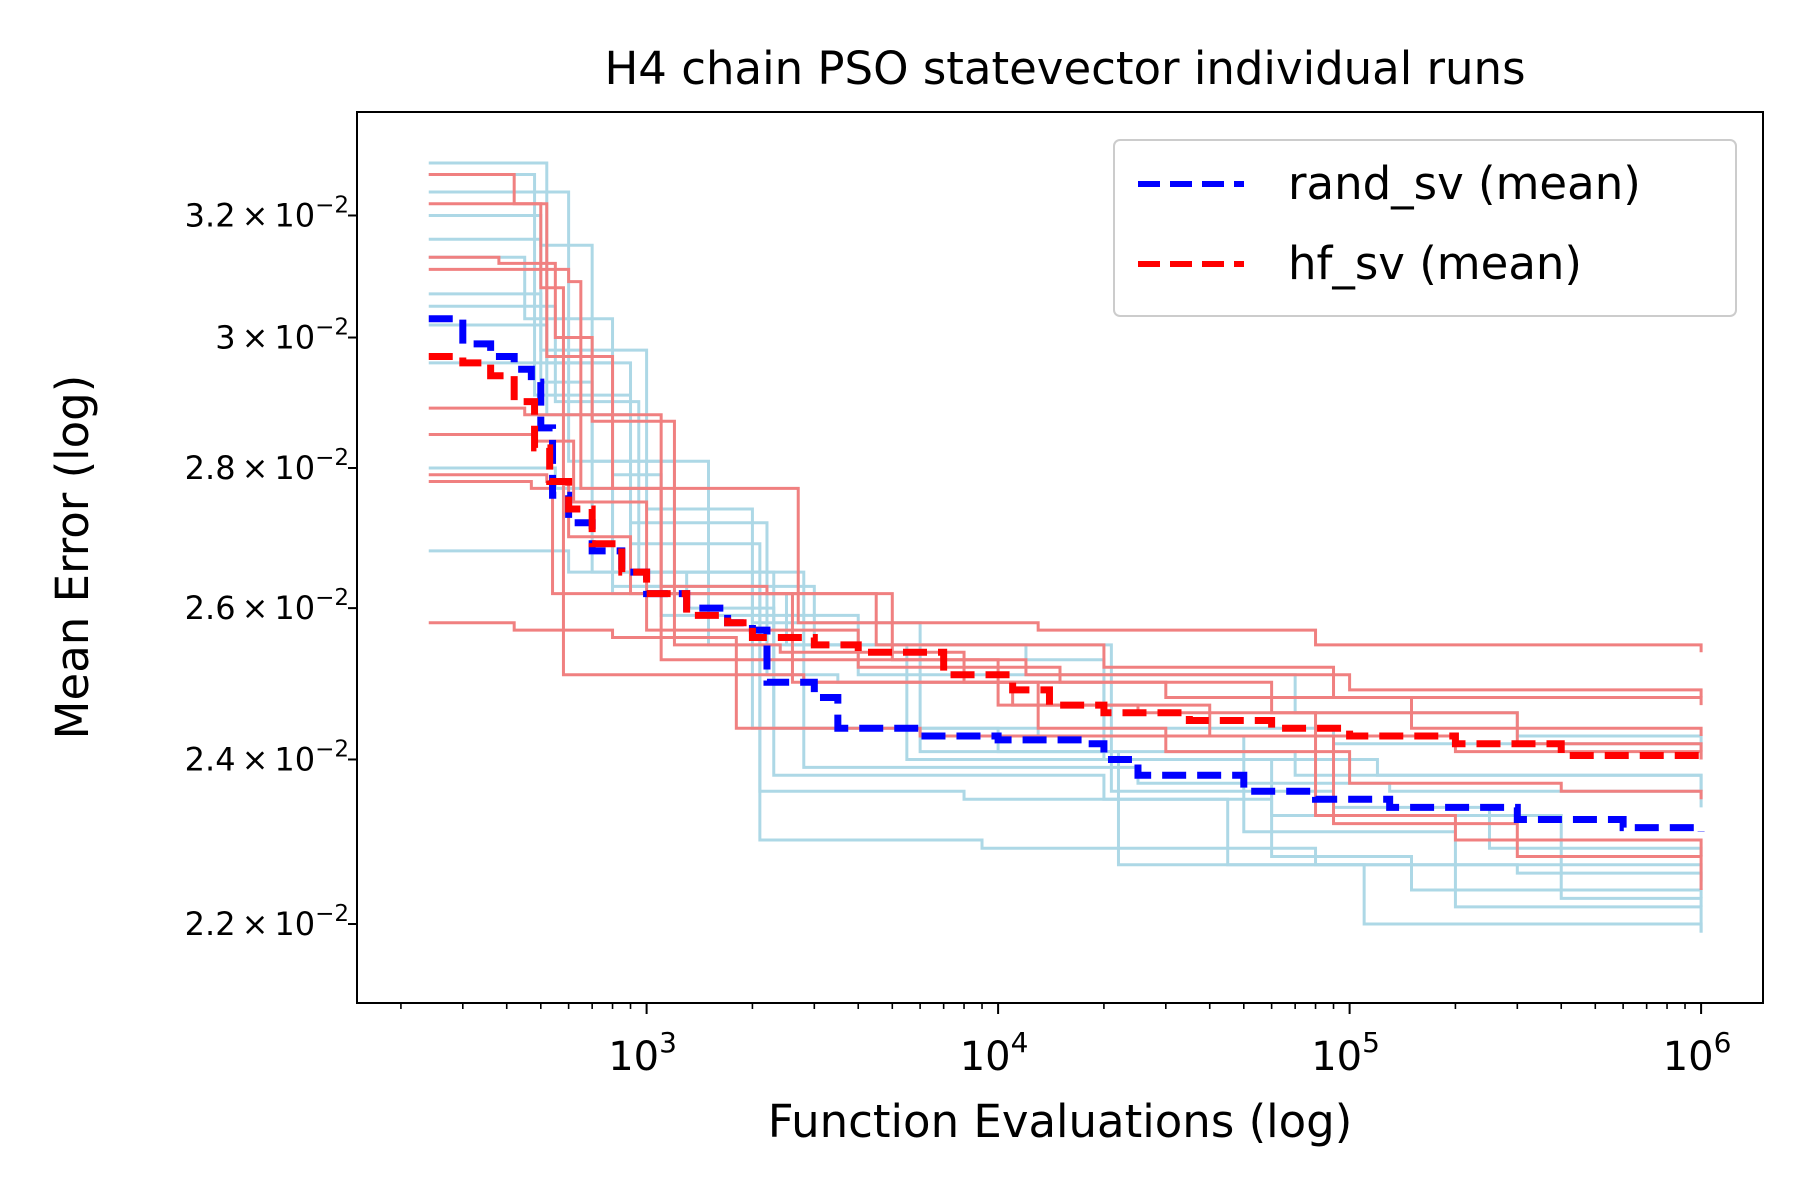 The image size is (1800, 1204). Describe the element at coordinates (1060, 1121) in the screenshot. I see `x-axis-label: Function Evaluations (log)` at that location.